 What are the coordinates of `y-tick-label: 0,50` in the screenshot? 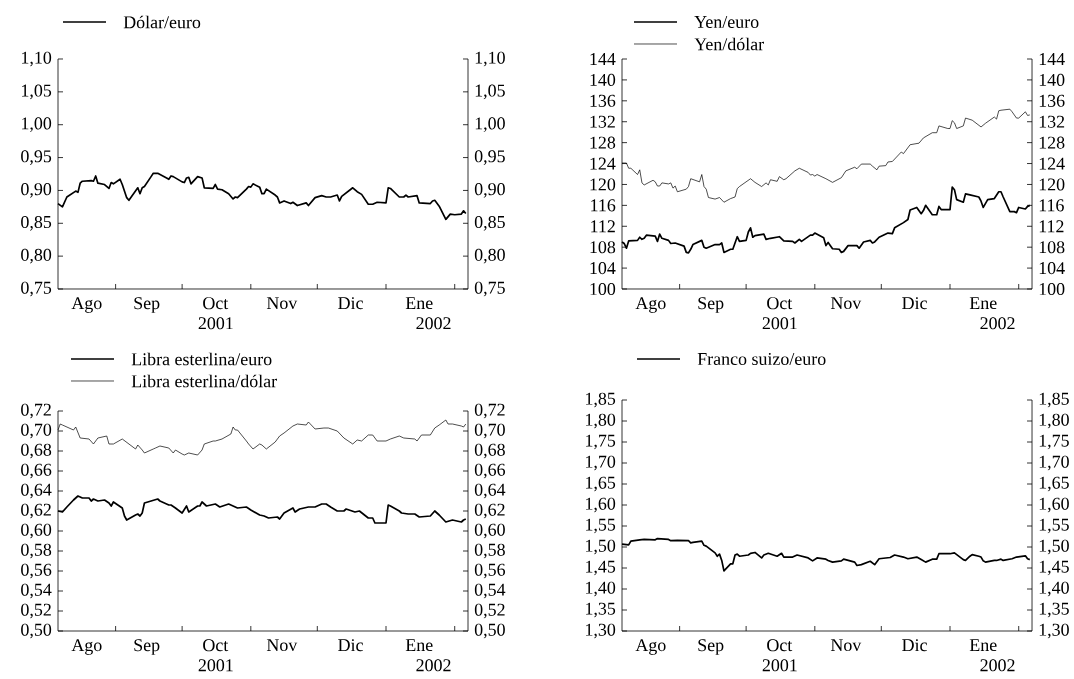 It's located at (36, 631).